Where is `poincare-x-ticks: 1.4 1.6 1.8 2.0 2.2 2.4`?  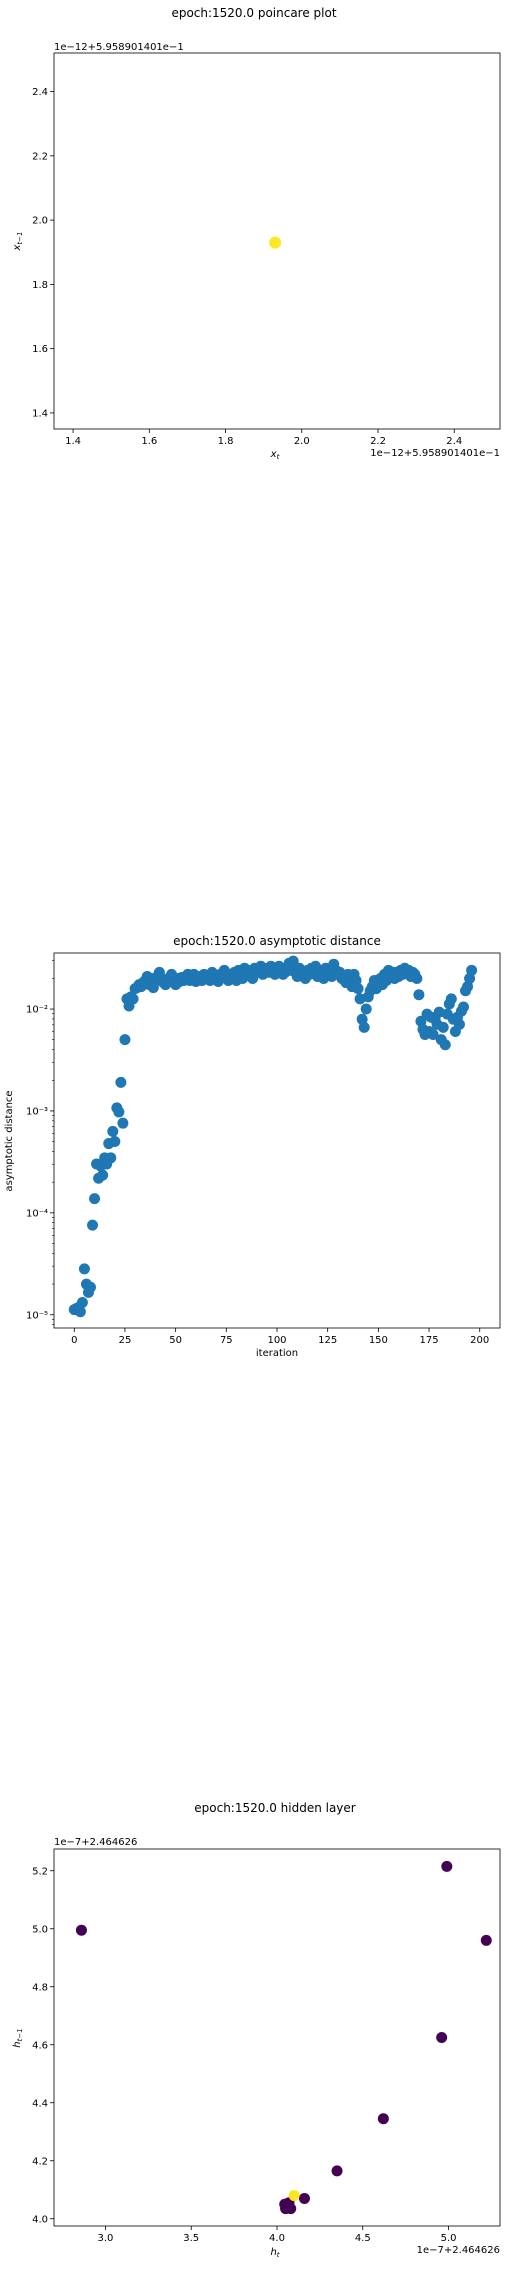
poincare-x-ticks: 1.4 1.6 1.8 2.0 2.2 2.4 is located at coordinates (263, 438).